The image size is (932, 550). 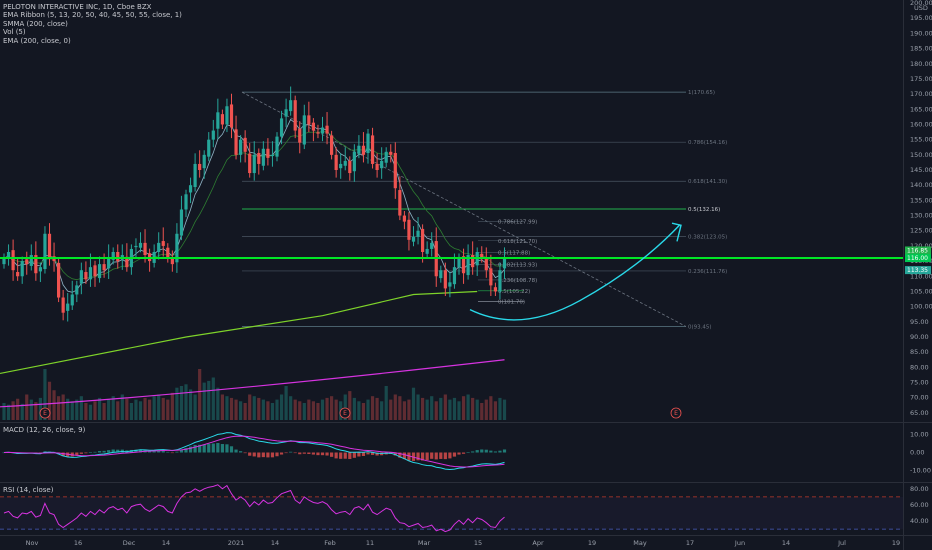 I want to click on price-tick-label: 120.00, so click(x=921, y=246).